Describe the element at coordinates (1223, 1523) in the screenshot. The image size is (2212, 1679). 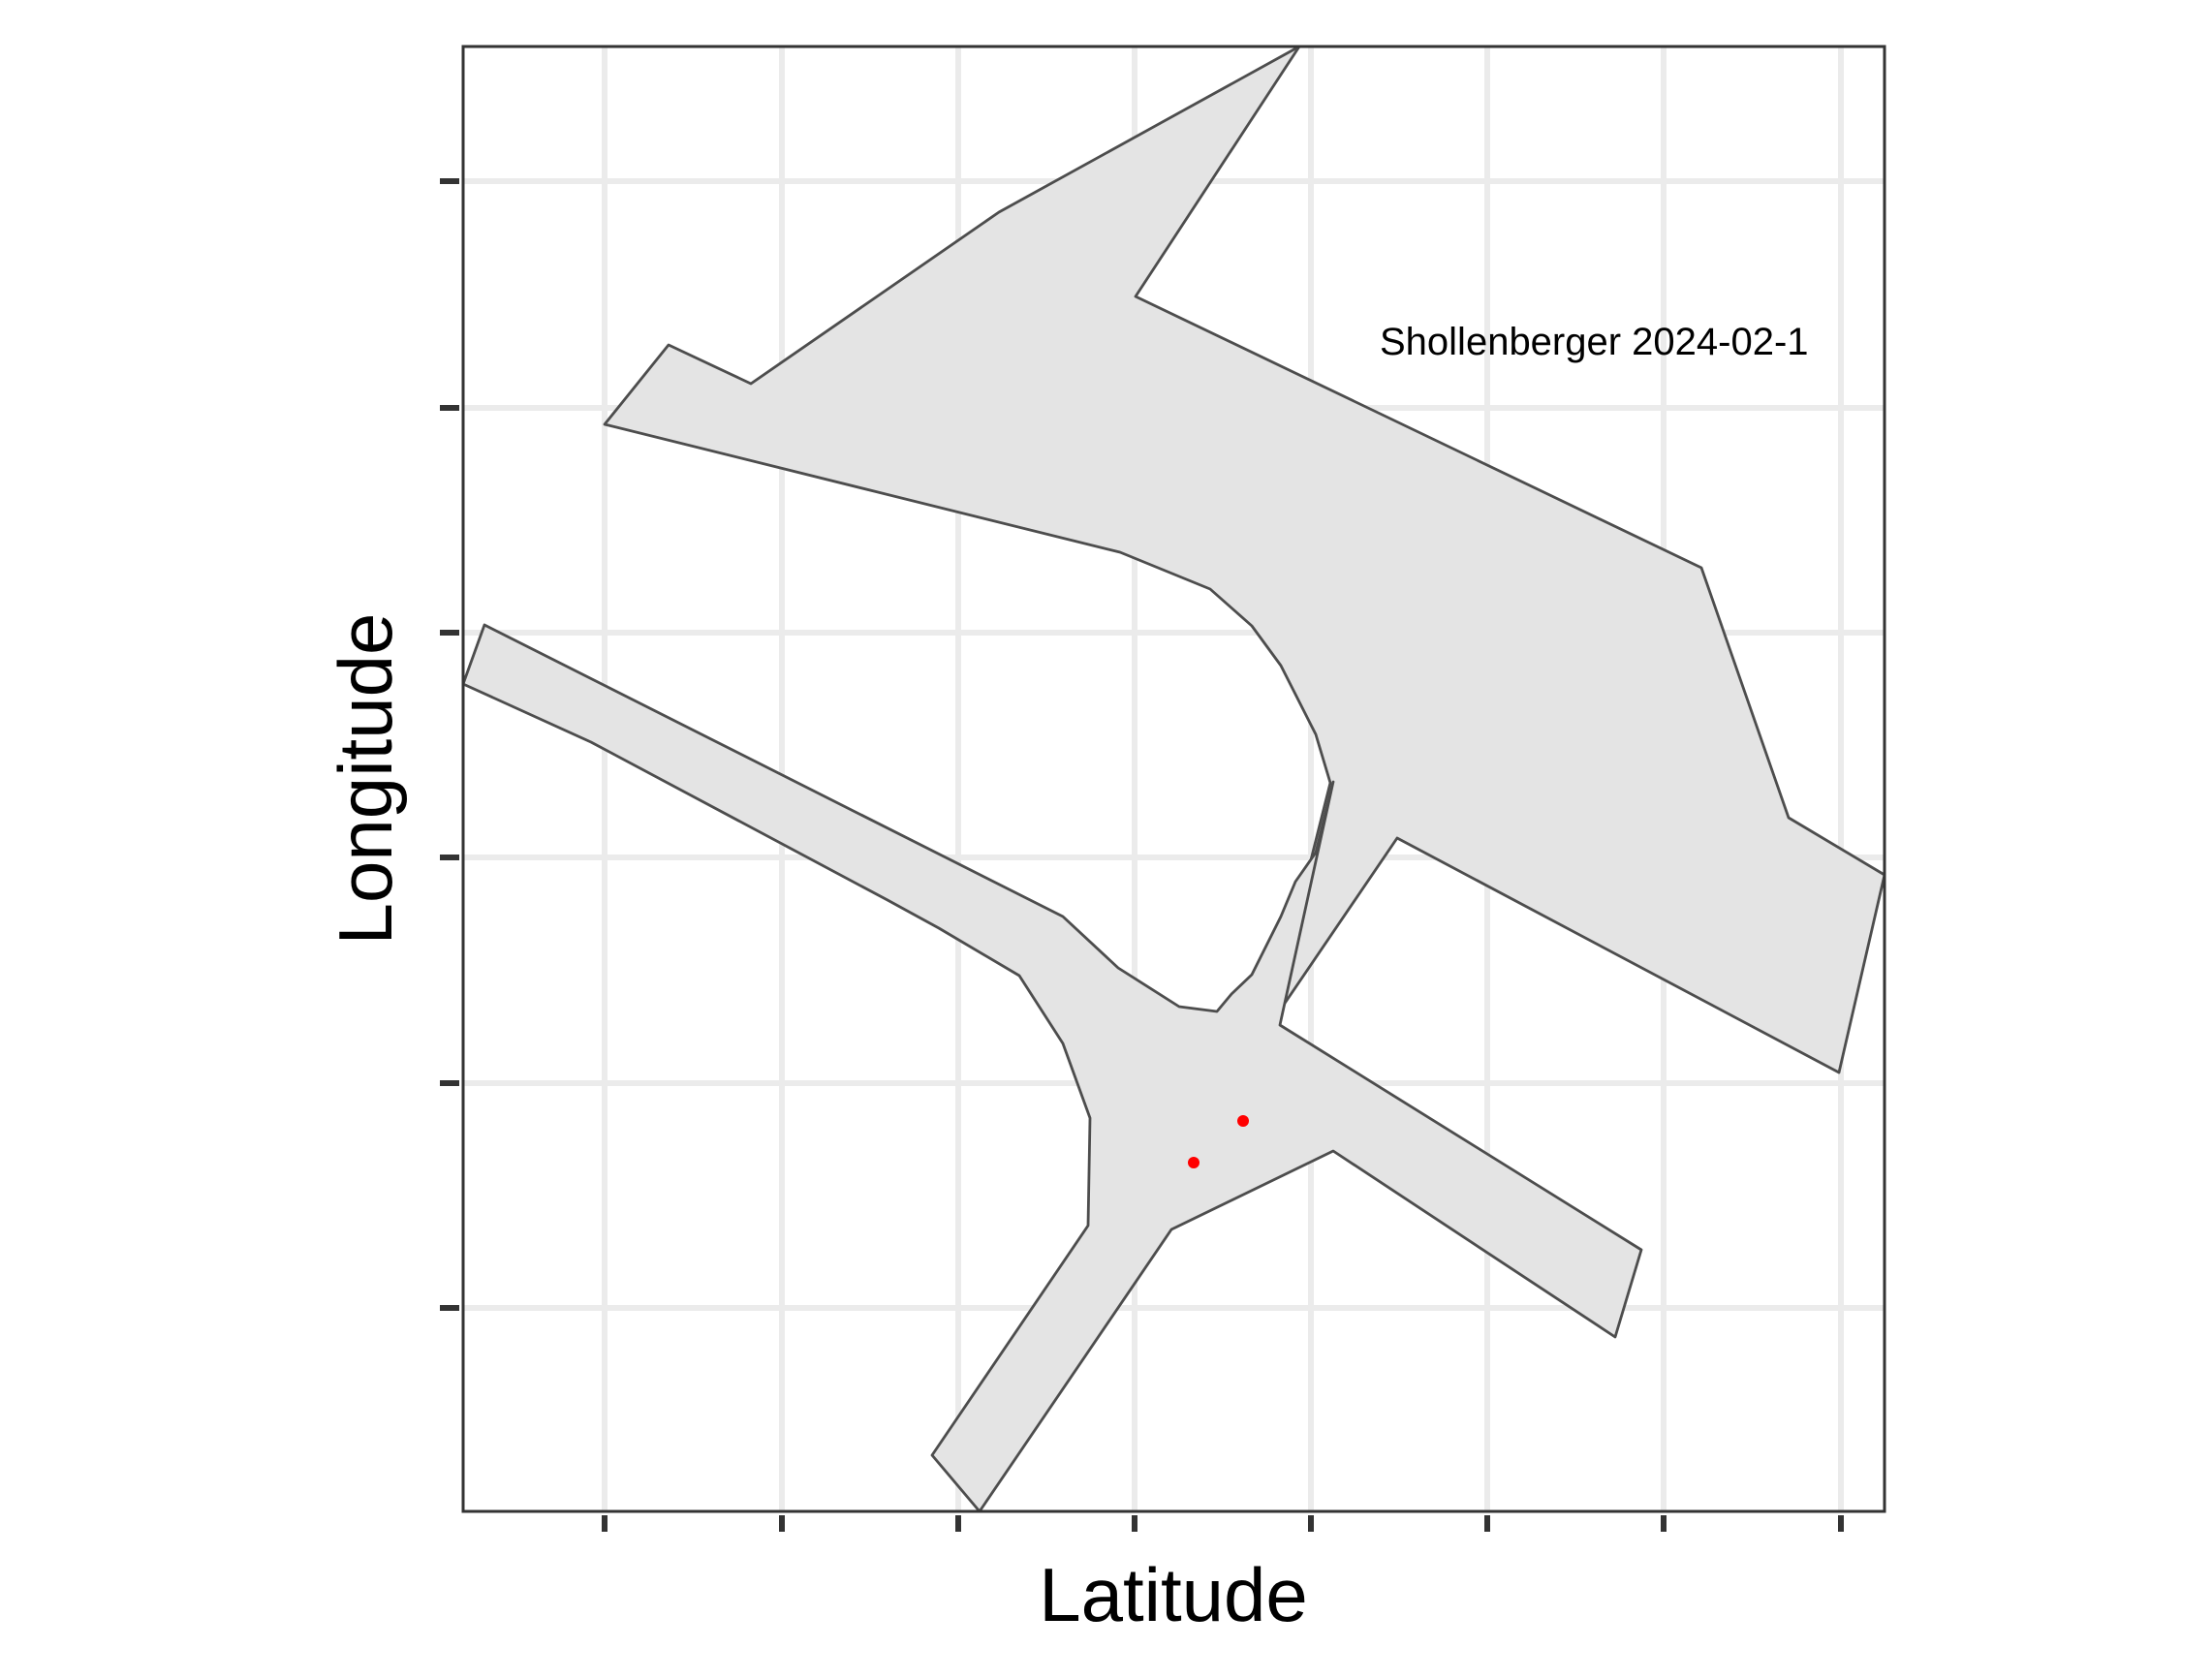
I see `x-axis-ticks` at that location.